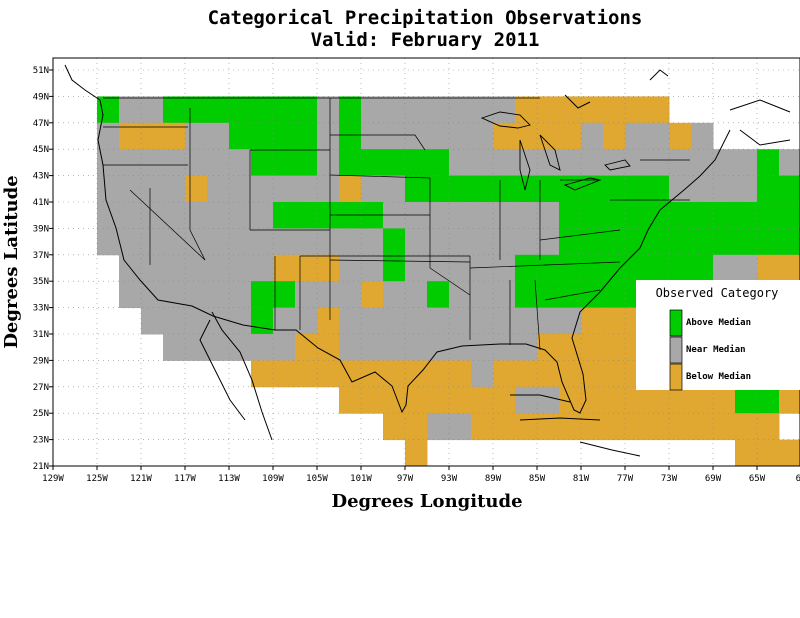 This screenshot has height=618, width=800. I want to click on latitude-tick: 41N, so click(41, 203).